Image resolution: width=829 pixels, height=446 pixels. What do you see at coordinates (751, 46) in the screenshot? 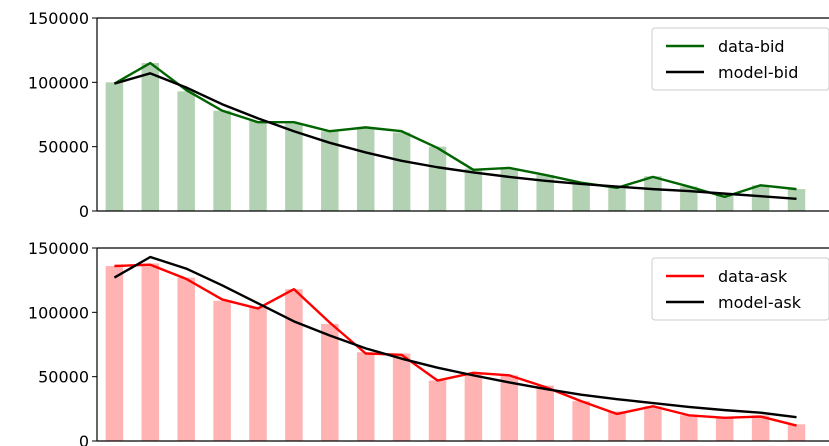
I see `legend-label: data-bid` at bounding box center [751, 46].